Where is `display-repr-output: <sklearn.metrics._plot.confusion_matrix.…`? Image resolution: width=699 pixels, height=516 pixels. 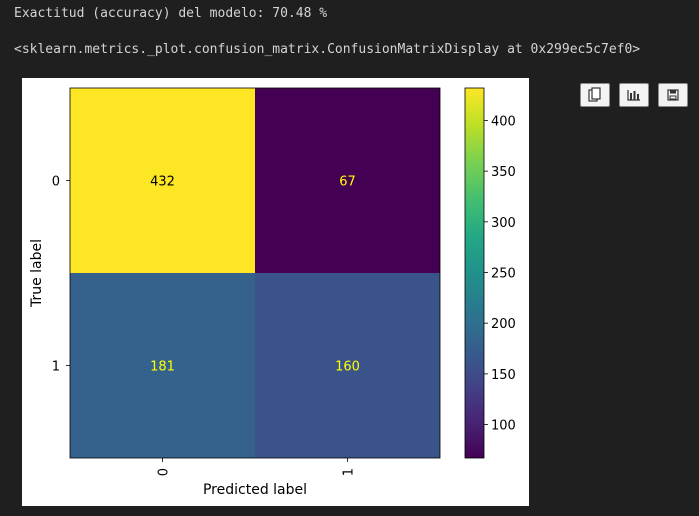 display-repr-output: <sklearn.metrics._plot.confusion_matrix.… is located at coordinates (327, 49).